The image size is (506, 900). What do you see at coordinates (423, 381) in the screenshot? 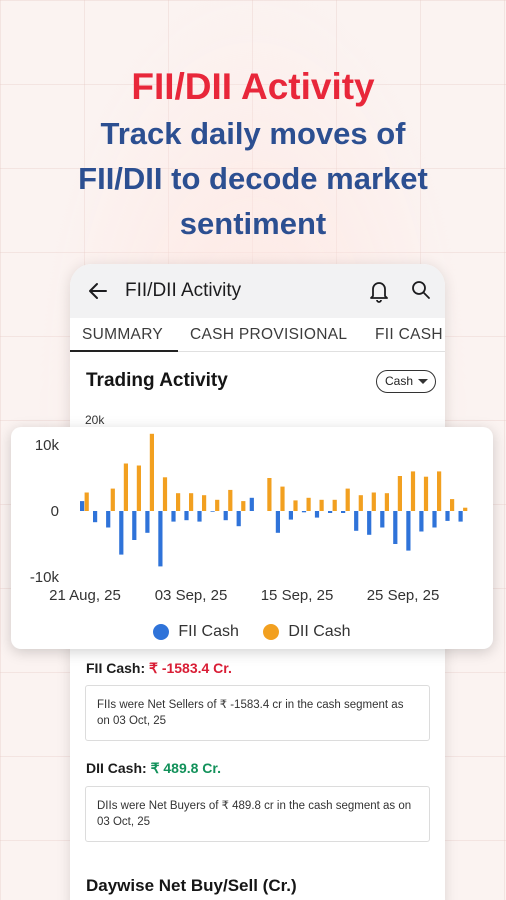
I see `chevron-down-icon` at bounding box center [423, 381].